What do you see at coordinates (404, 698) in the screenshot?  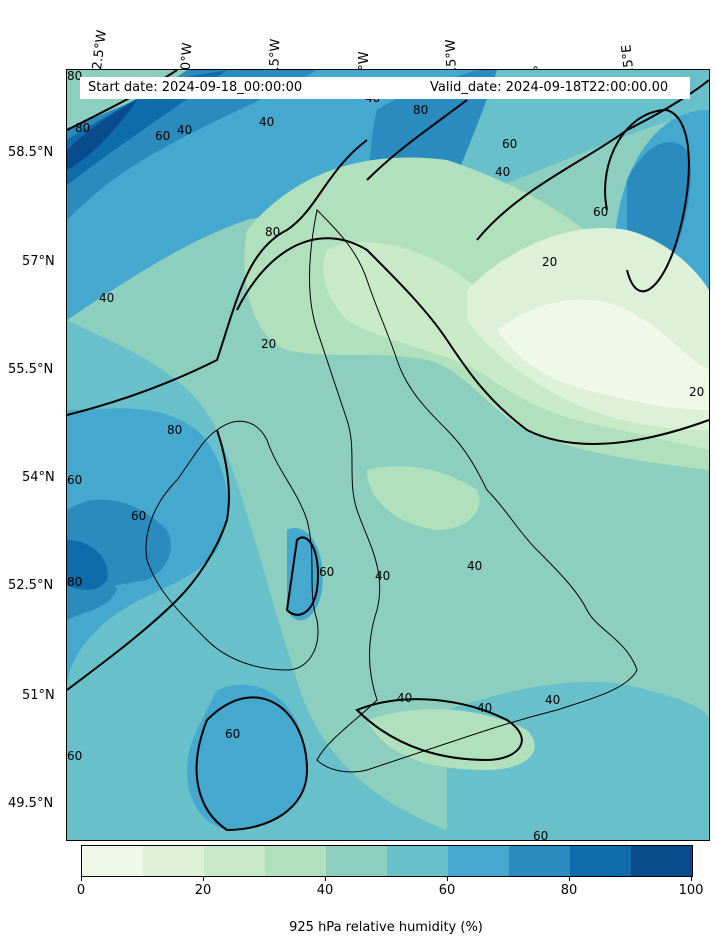 I see `contour-label-40-i: 40` at bounding box center [404, 698].